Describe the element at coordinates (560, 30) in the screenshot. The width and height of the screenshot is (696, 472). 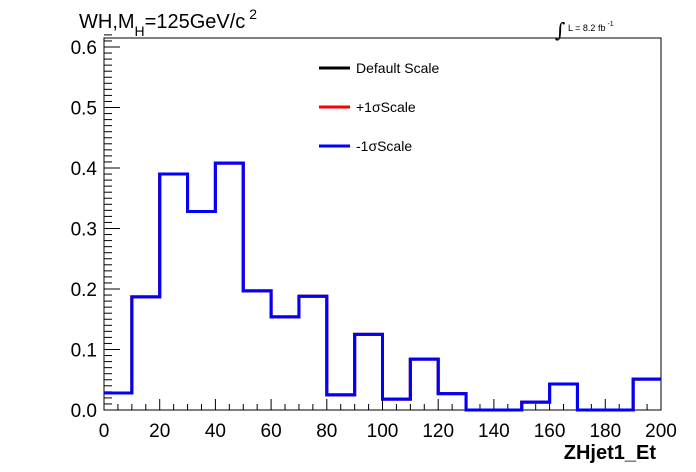
I see `integral-symbol: ∫` at that location.